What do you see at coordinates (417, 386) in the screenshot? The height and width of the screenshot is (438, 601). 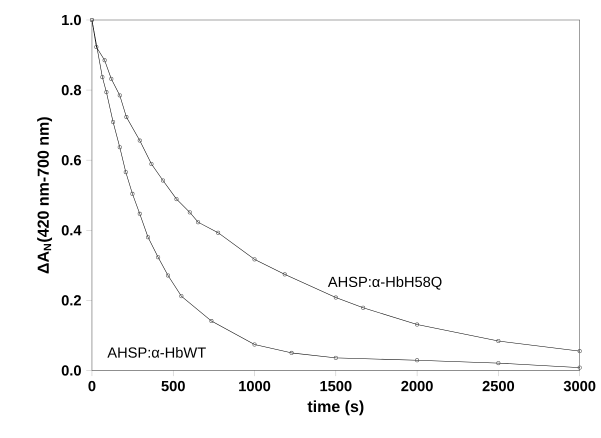 I see `x-tick-label: 2000` at bounding box center [417, 386].